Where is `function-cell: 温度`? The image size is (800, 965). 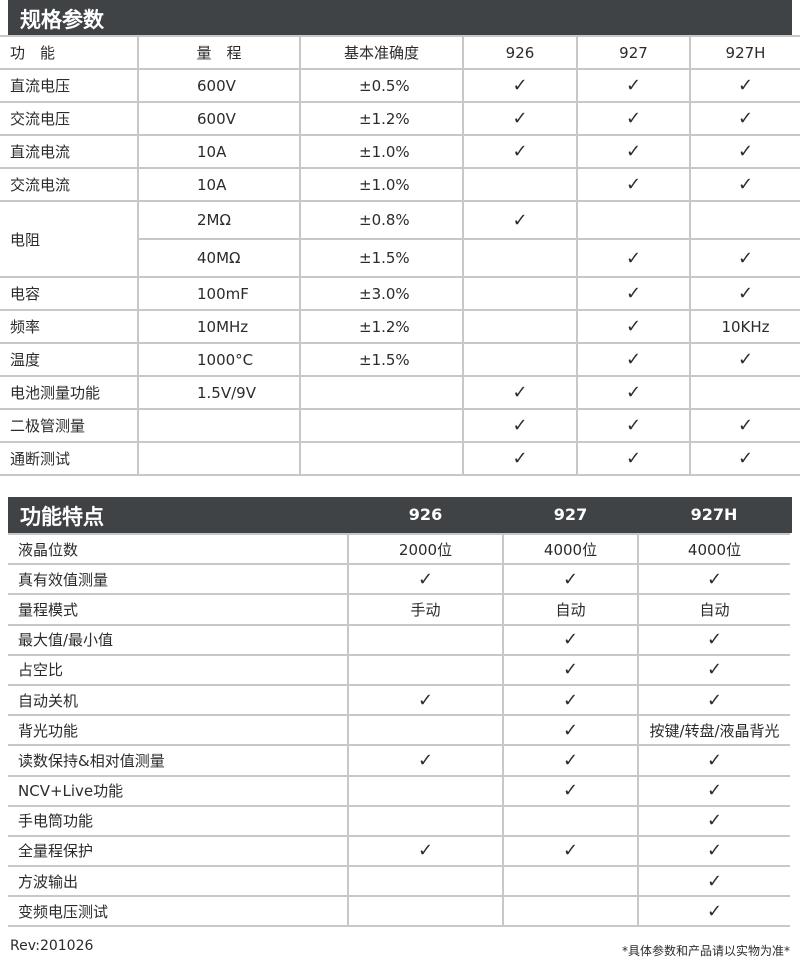
function-cell: 温度 is located at coordinates (69, 359).